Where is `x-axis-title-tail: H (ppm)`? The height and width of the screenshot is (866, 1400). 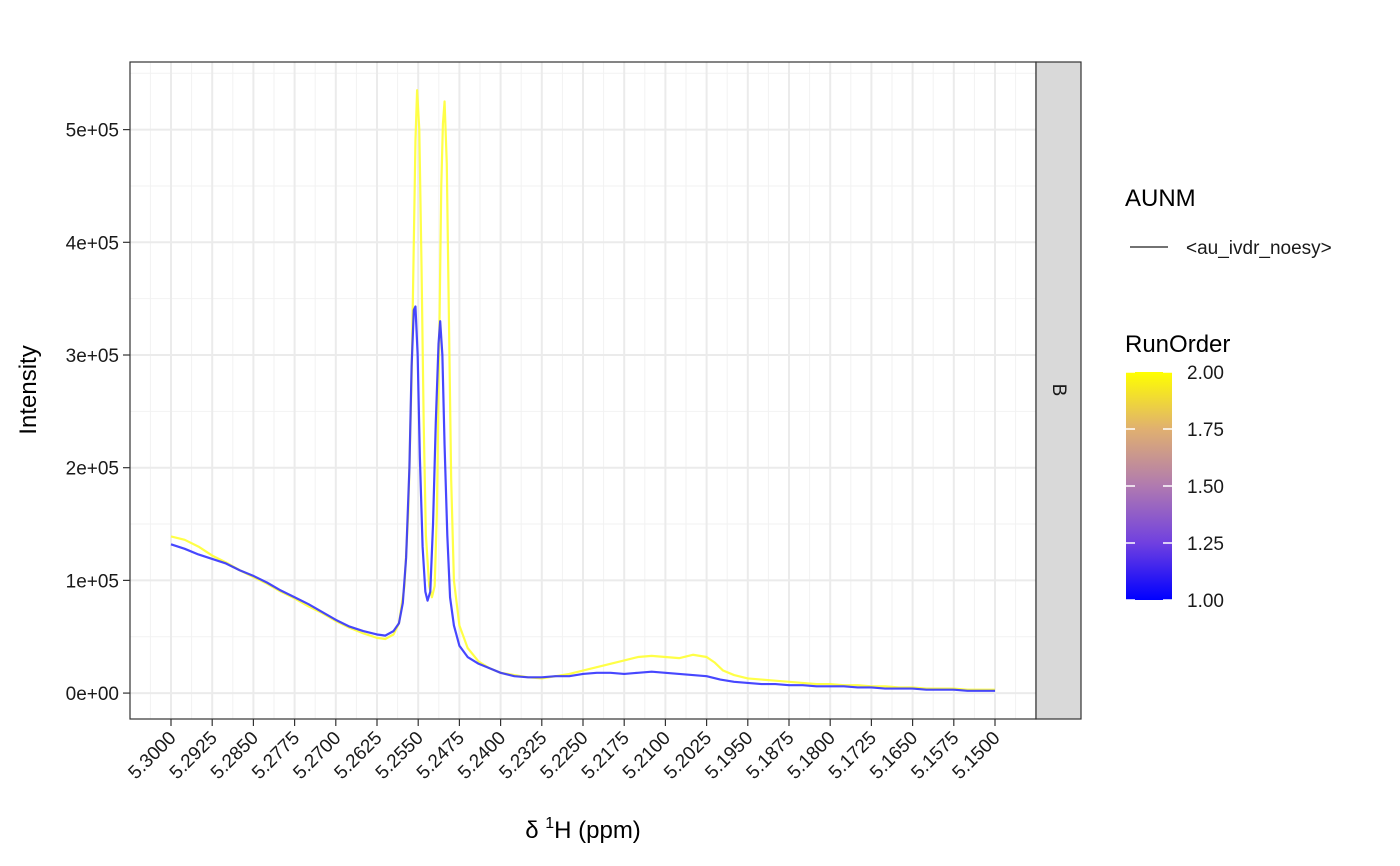 x-axis-title-tail: H (ppm) is located at coordinates (597, 830).